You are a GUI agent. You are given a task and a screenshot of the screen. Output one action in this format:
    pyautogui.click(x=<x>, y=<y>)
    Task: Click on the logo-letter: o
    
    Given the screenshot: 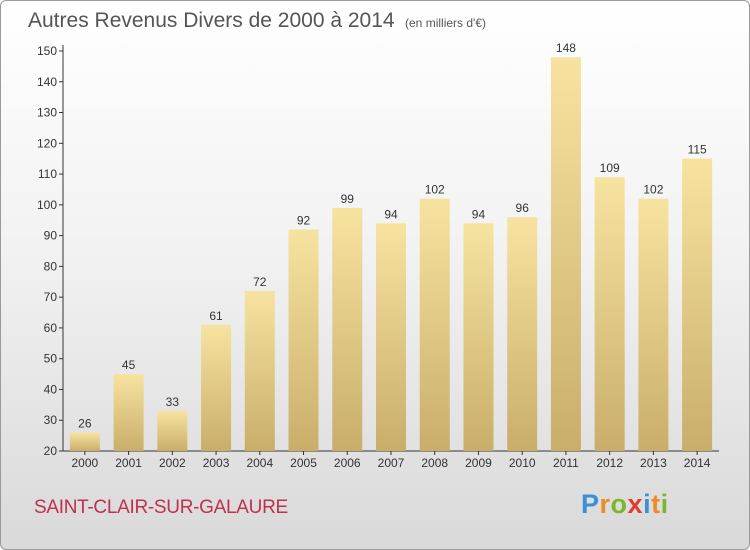 What is the action you would take?
    pyautogui.click(x=619, y=504)
    